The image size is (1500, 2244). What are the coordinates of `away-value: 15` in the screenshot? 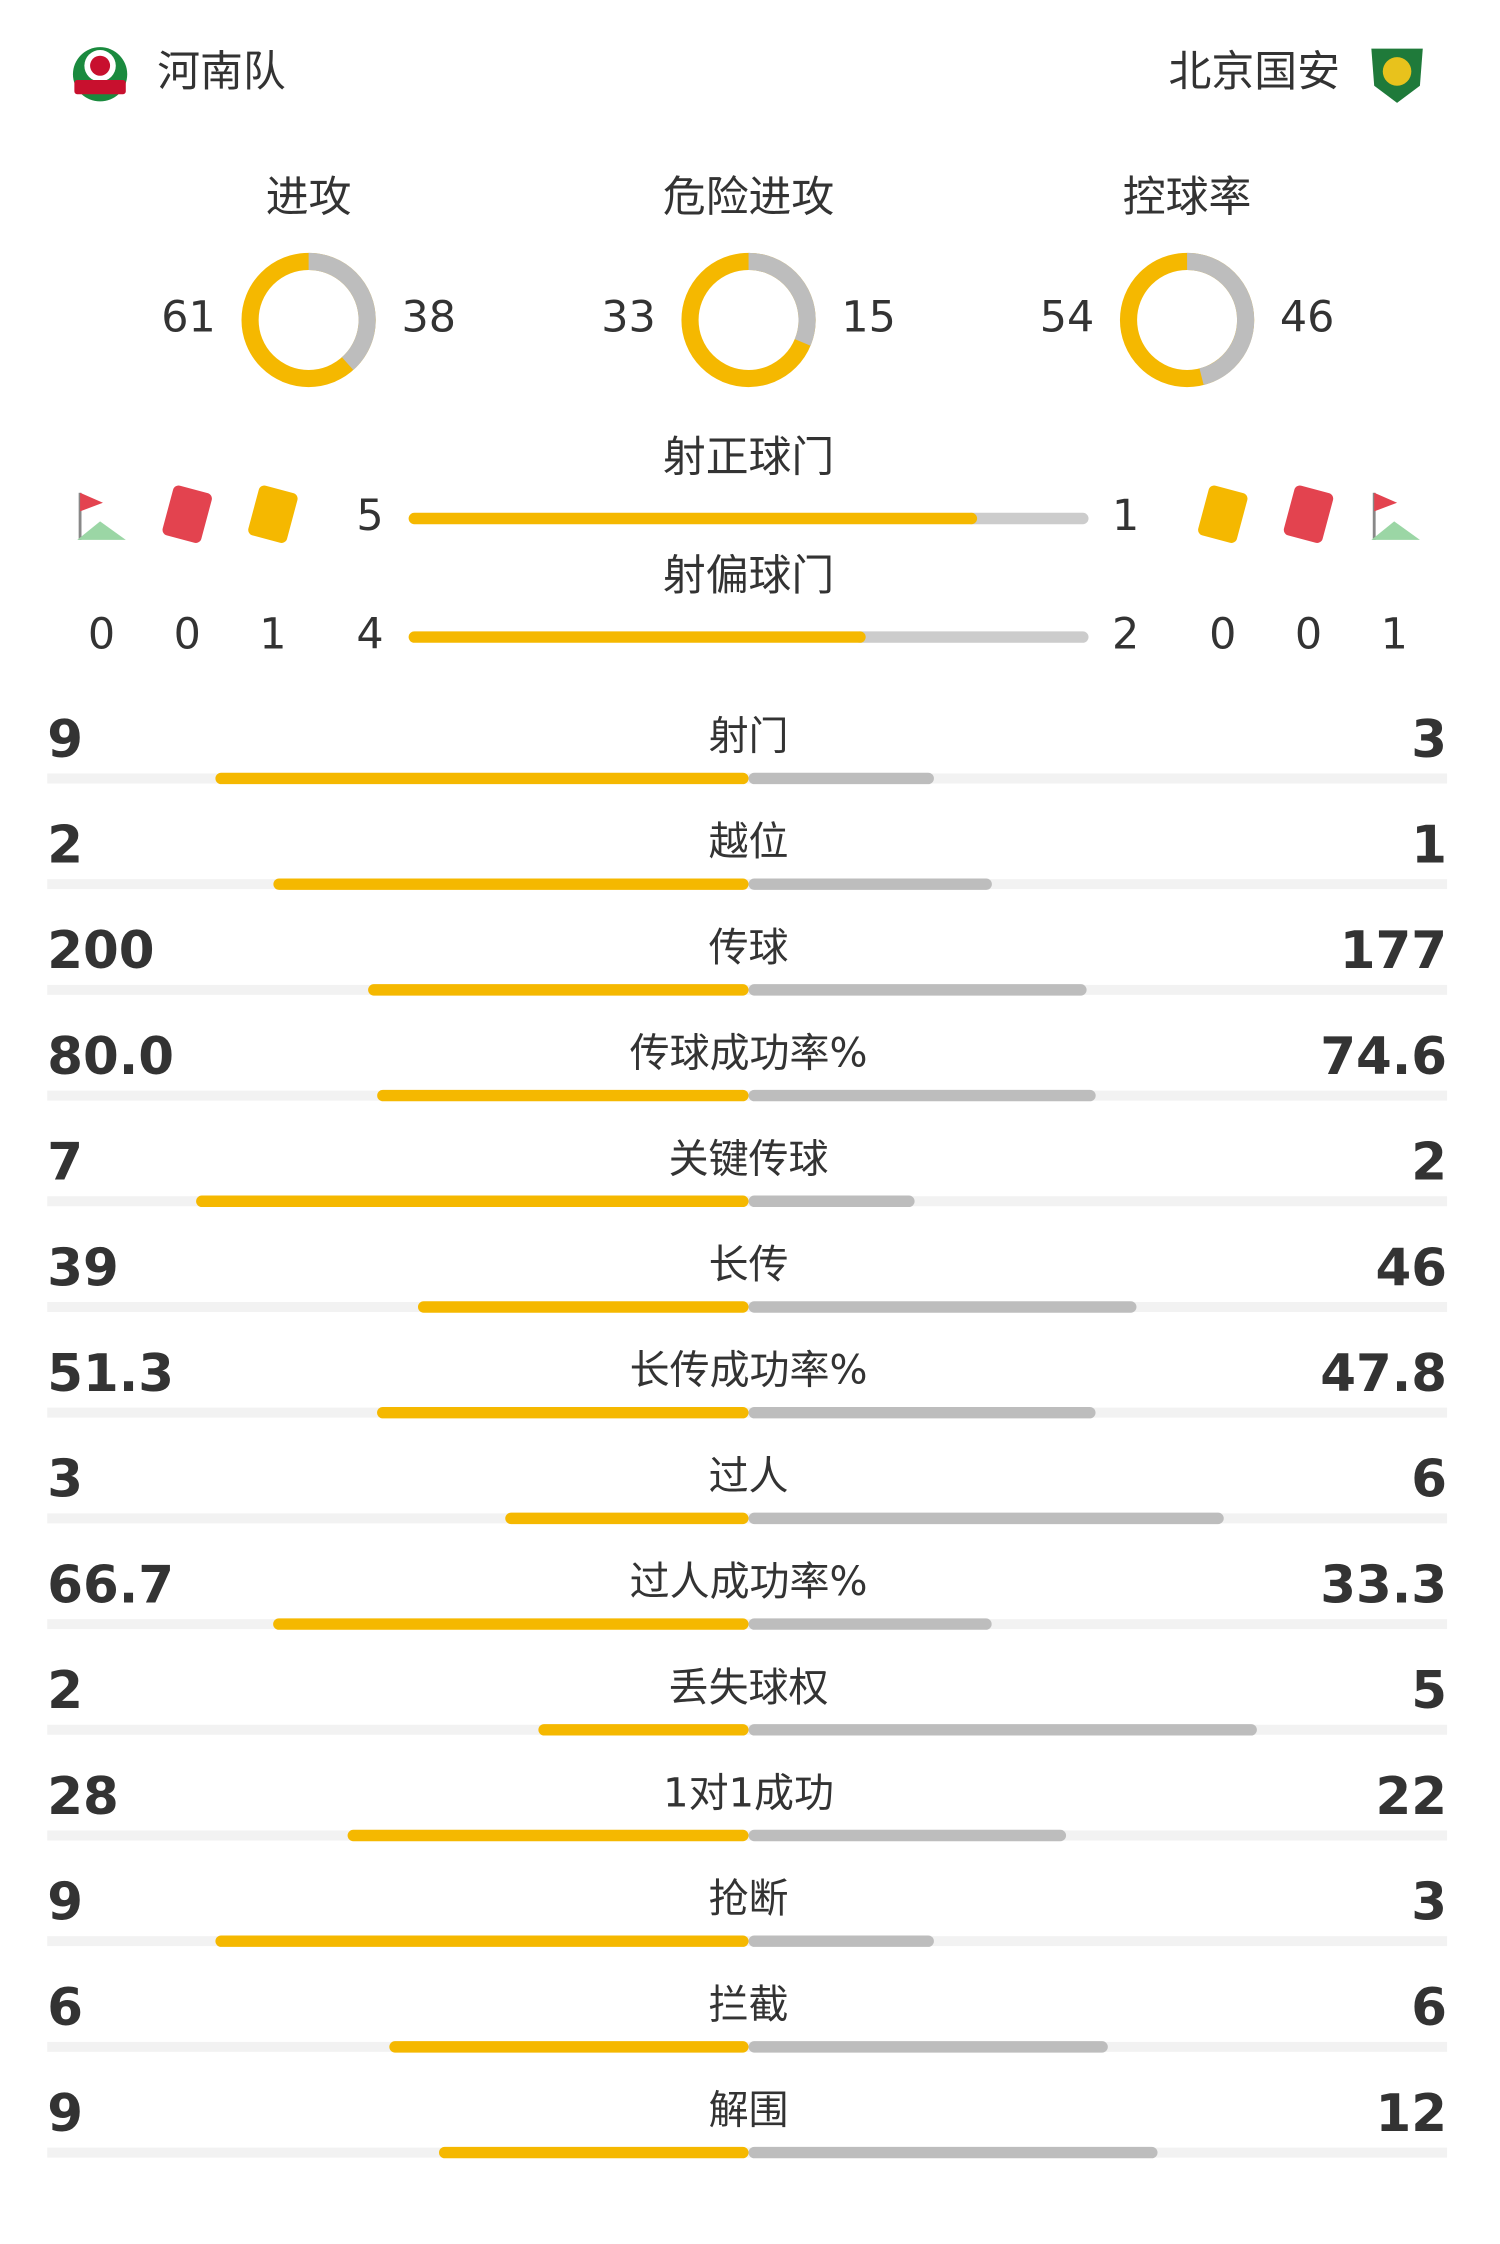 It's located at (868, 317).